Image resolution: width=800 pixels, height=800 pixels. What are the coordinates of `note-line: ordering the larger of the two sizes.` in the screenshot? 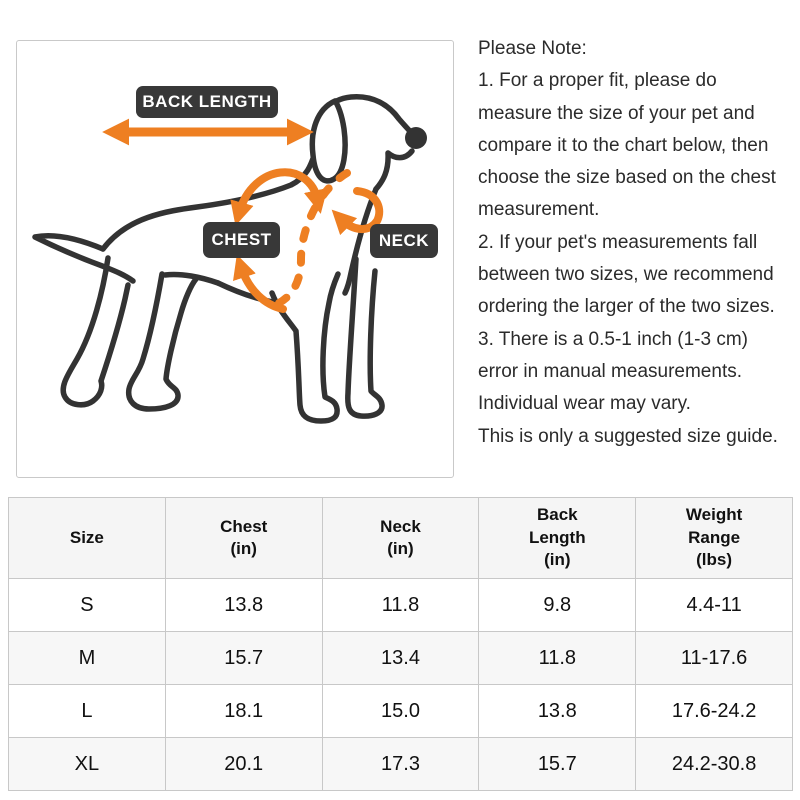 It's located at (626, 307).